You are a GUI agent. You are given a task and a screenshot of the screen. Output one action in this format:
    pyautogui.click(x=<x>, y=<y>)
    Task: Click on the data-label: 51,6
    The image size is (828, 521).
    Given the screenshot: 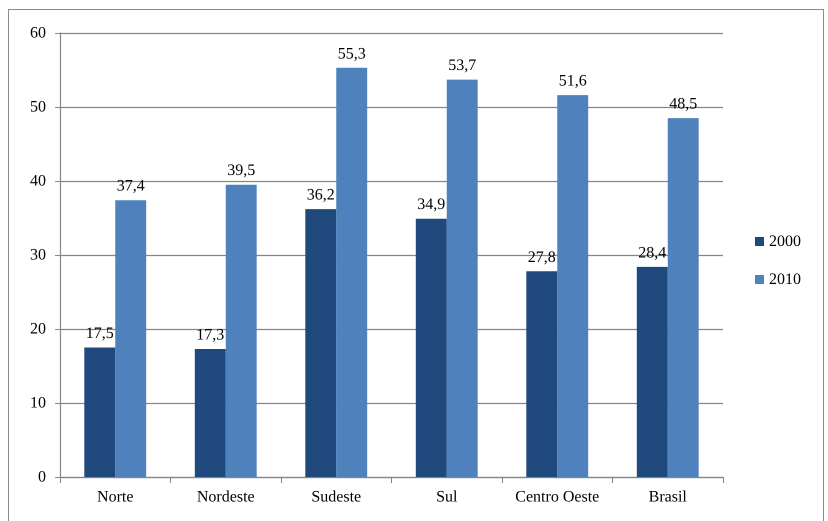 What is the action you would take?
    pyautogui.click(x=572, y=81)
    